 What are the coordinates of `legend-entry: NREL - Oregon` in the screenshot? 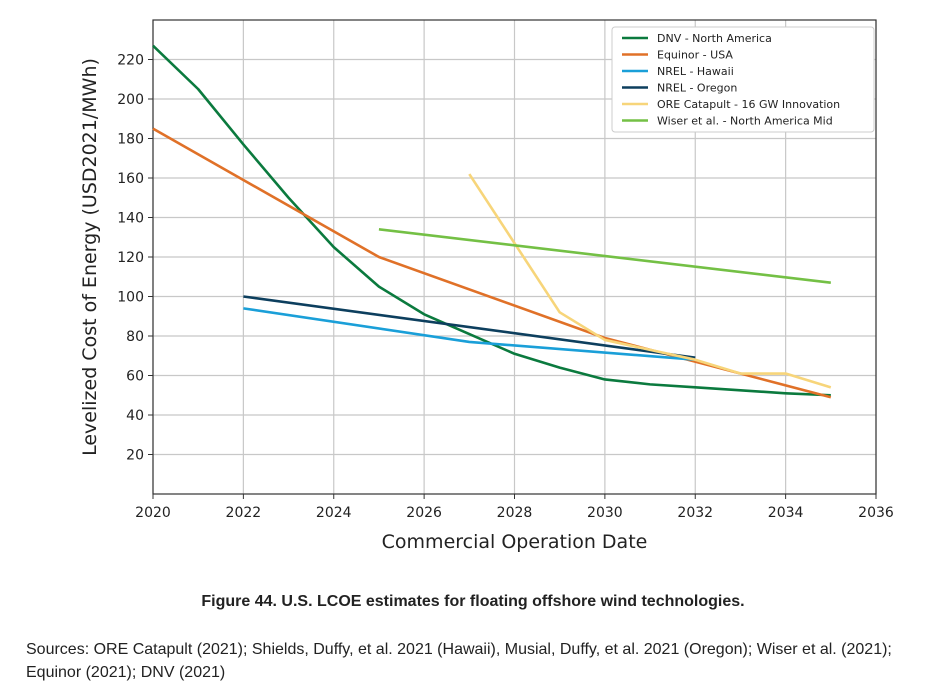 It's located at (697, 88).